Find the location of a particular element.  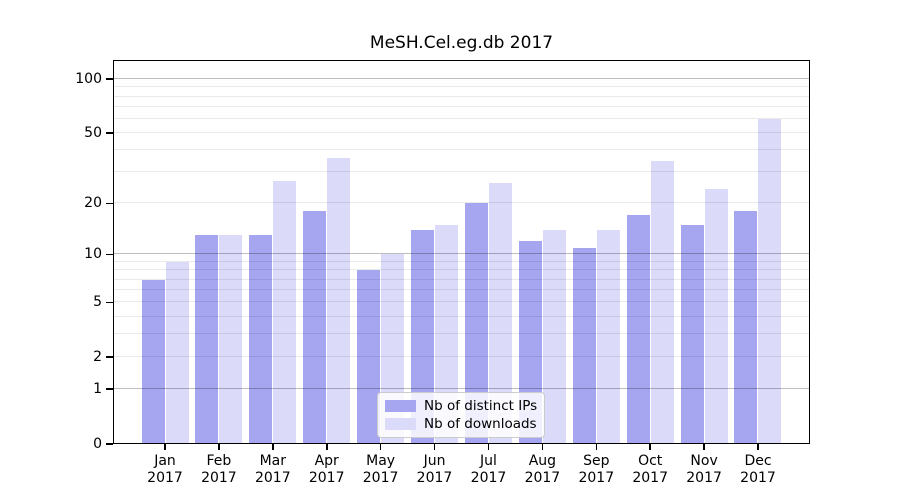

bar-downloads-mar is located at coordinates (285, 312).